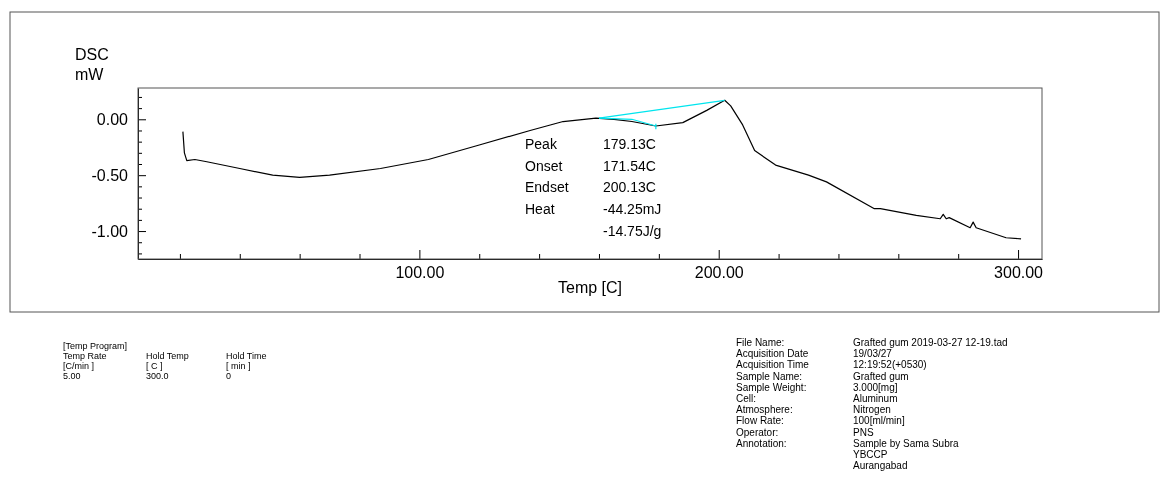 This screenshot has width=1161, height=484. What do you see at coordinates (880, 466) in the screenshot?
I see `text: Aurangabad` at bounding box center [880, 466].